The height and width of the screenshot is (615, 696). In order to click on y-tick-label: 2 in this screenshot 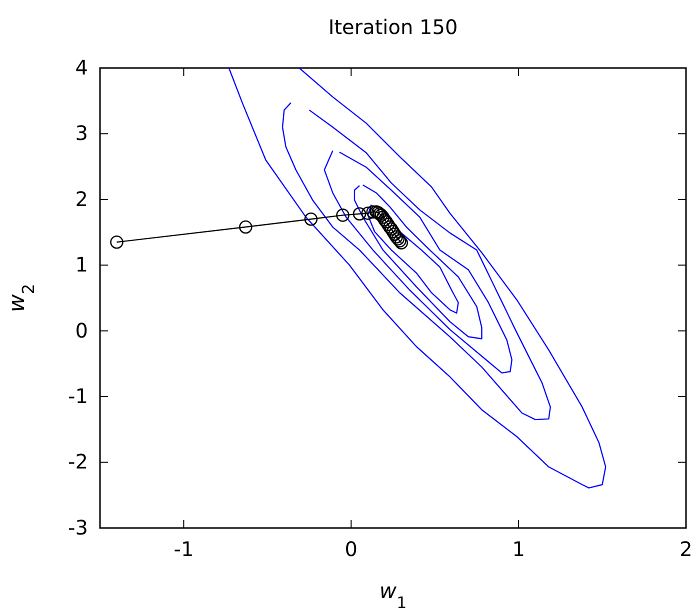, I will do `click(81, 198)`.